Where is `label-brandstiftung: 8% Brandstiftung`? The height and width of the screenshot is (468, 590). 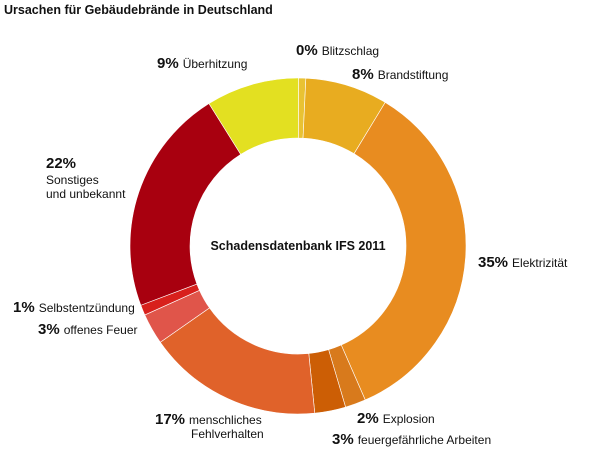
label-brandstiftung: 8% Brandstiftung is located at coordinates (400, 74).